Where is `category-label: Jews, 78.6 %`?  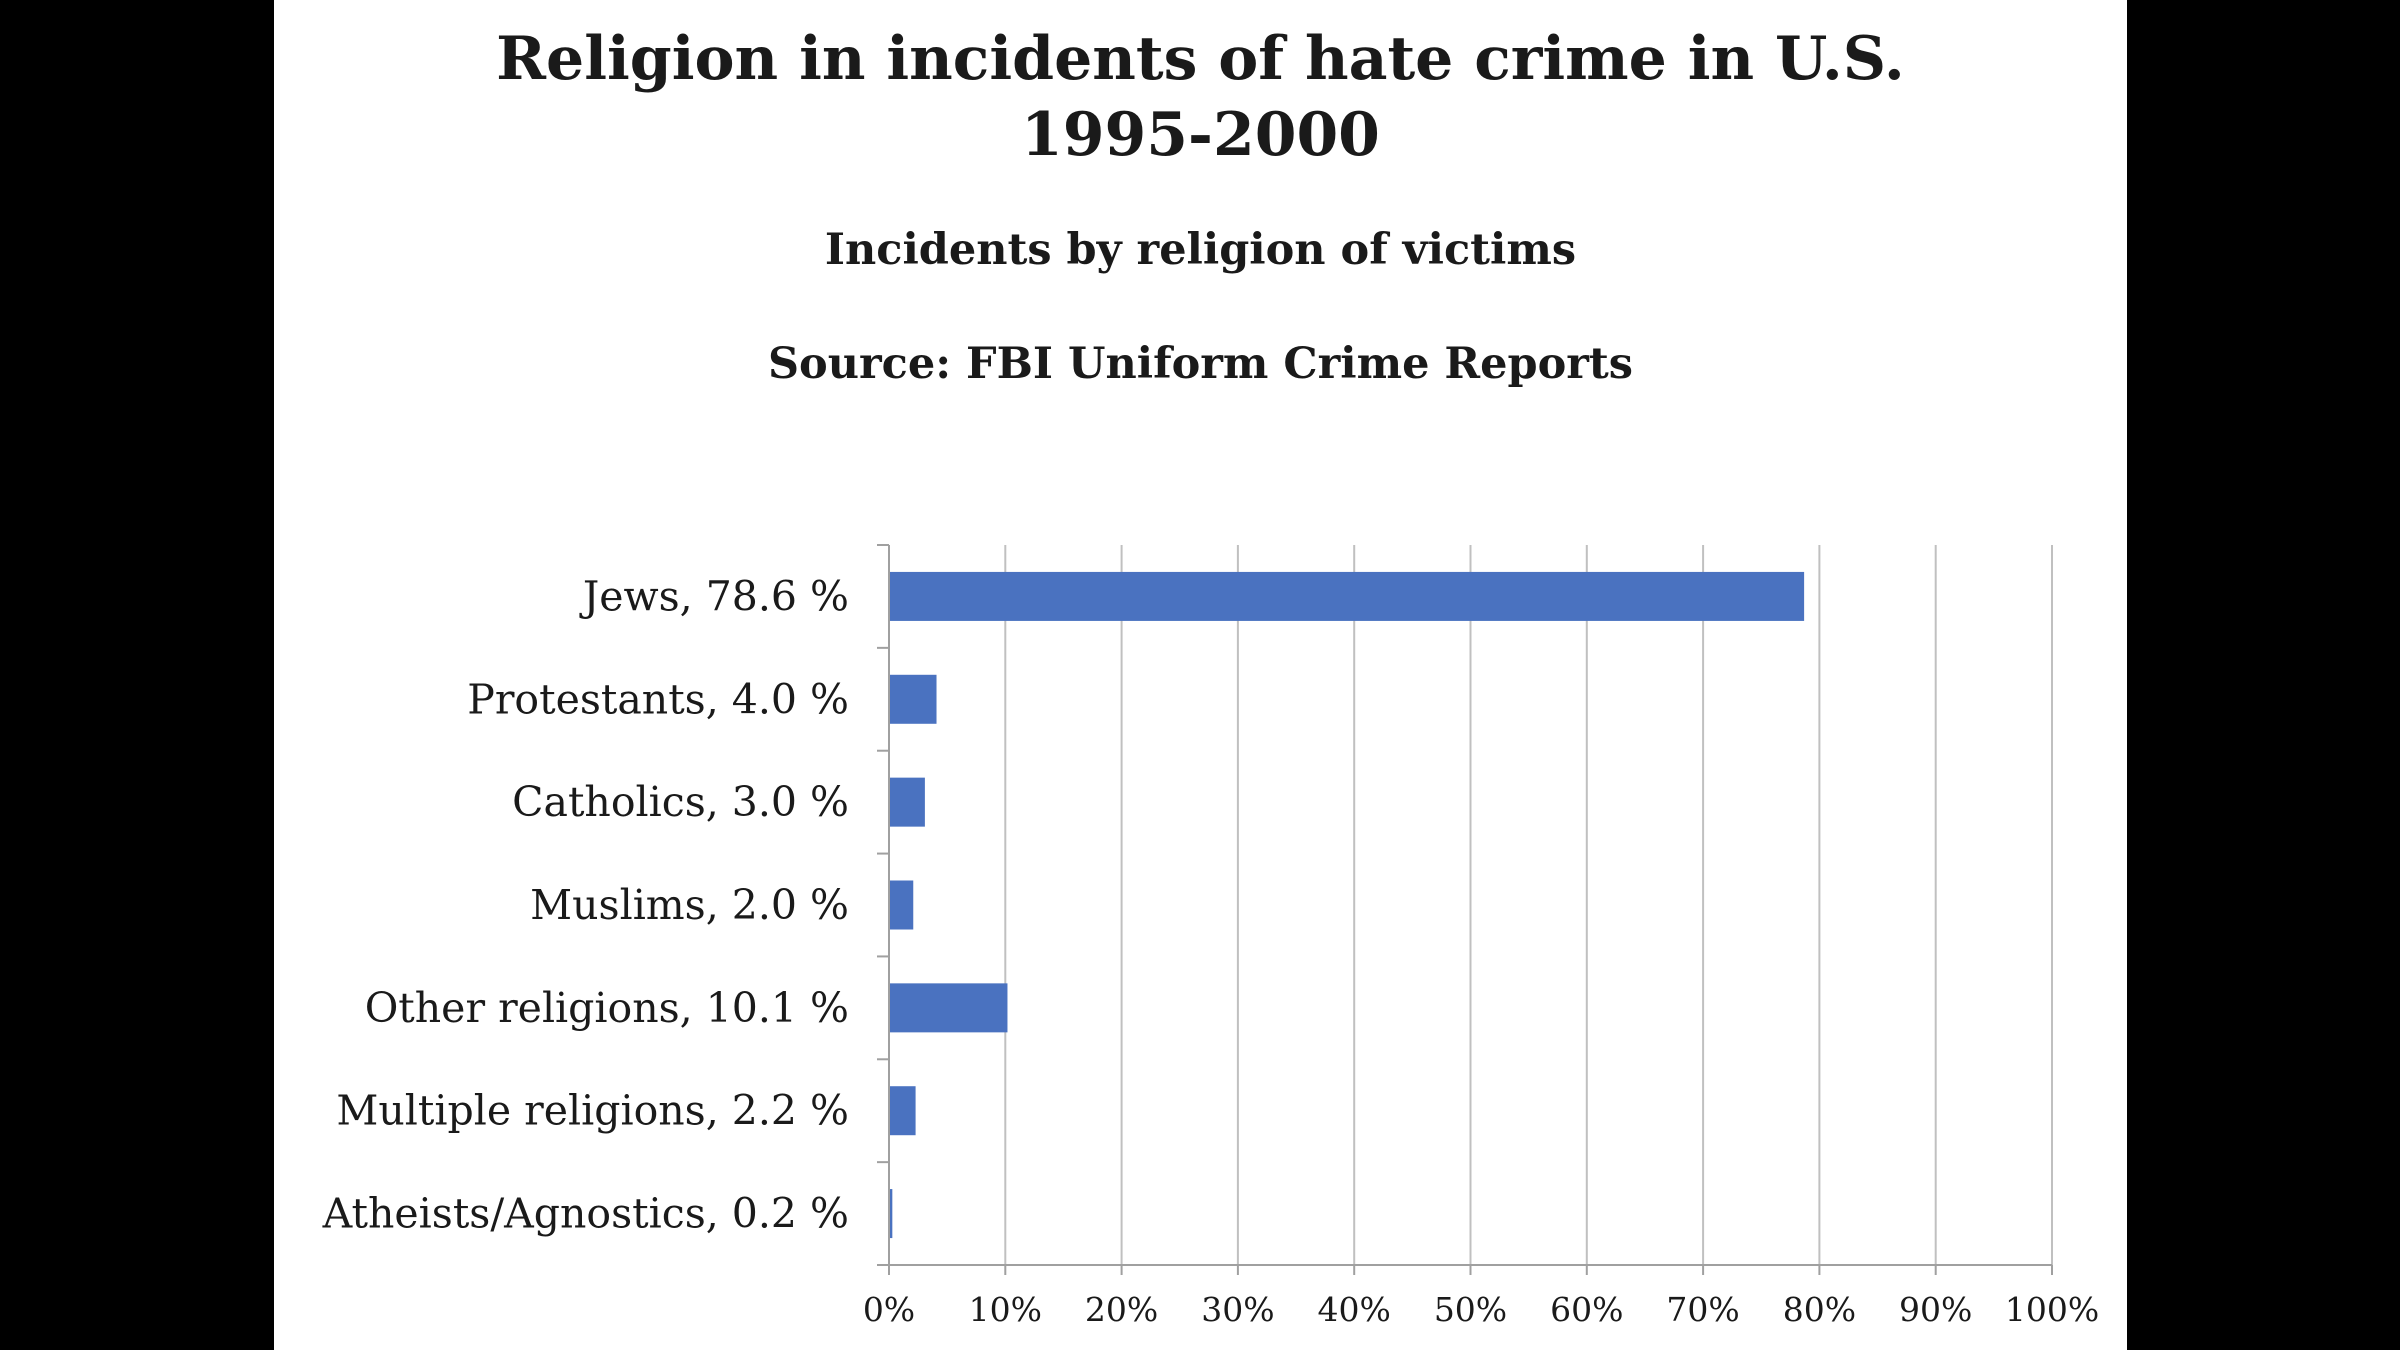 category-label: Jews, 78.6 % is located at coordinates (714, 596).